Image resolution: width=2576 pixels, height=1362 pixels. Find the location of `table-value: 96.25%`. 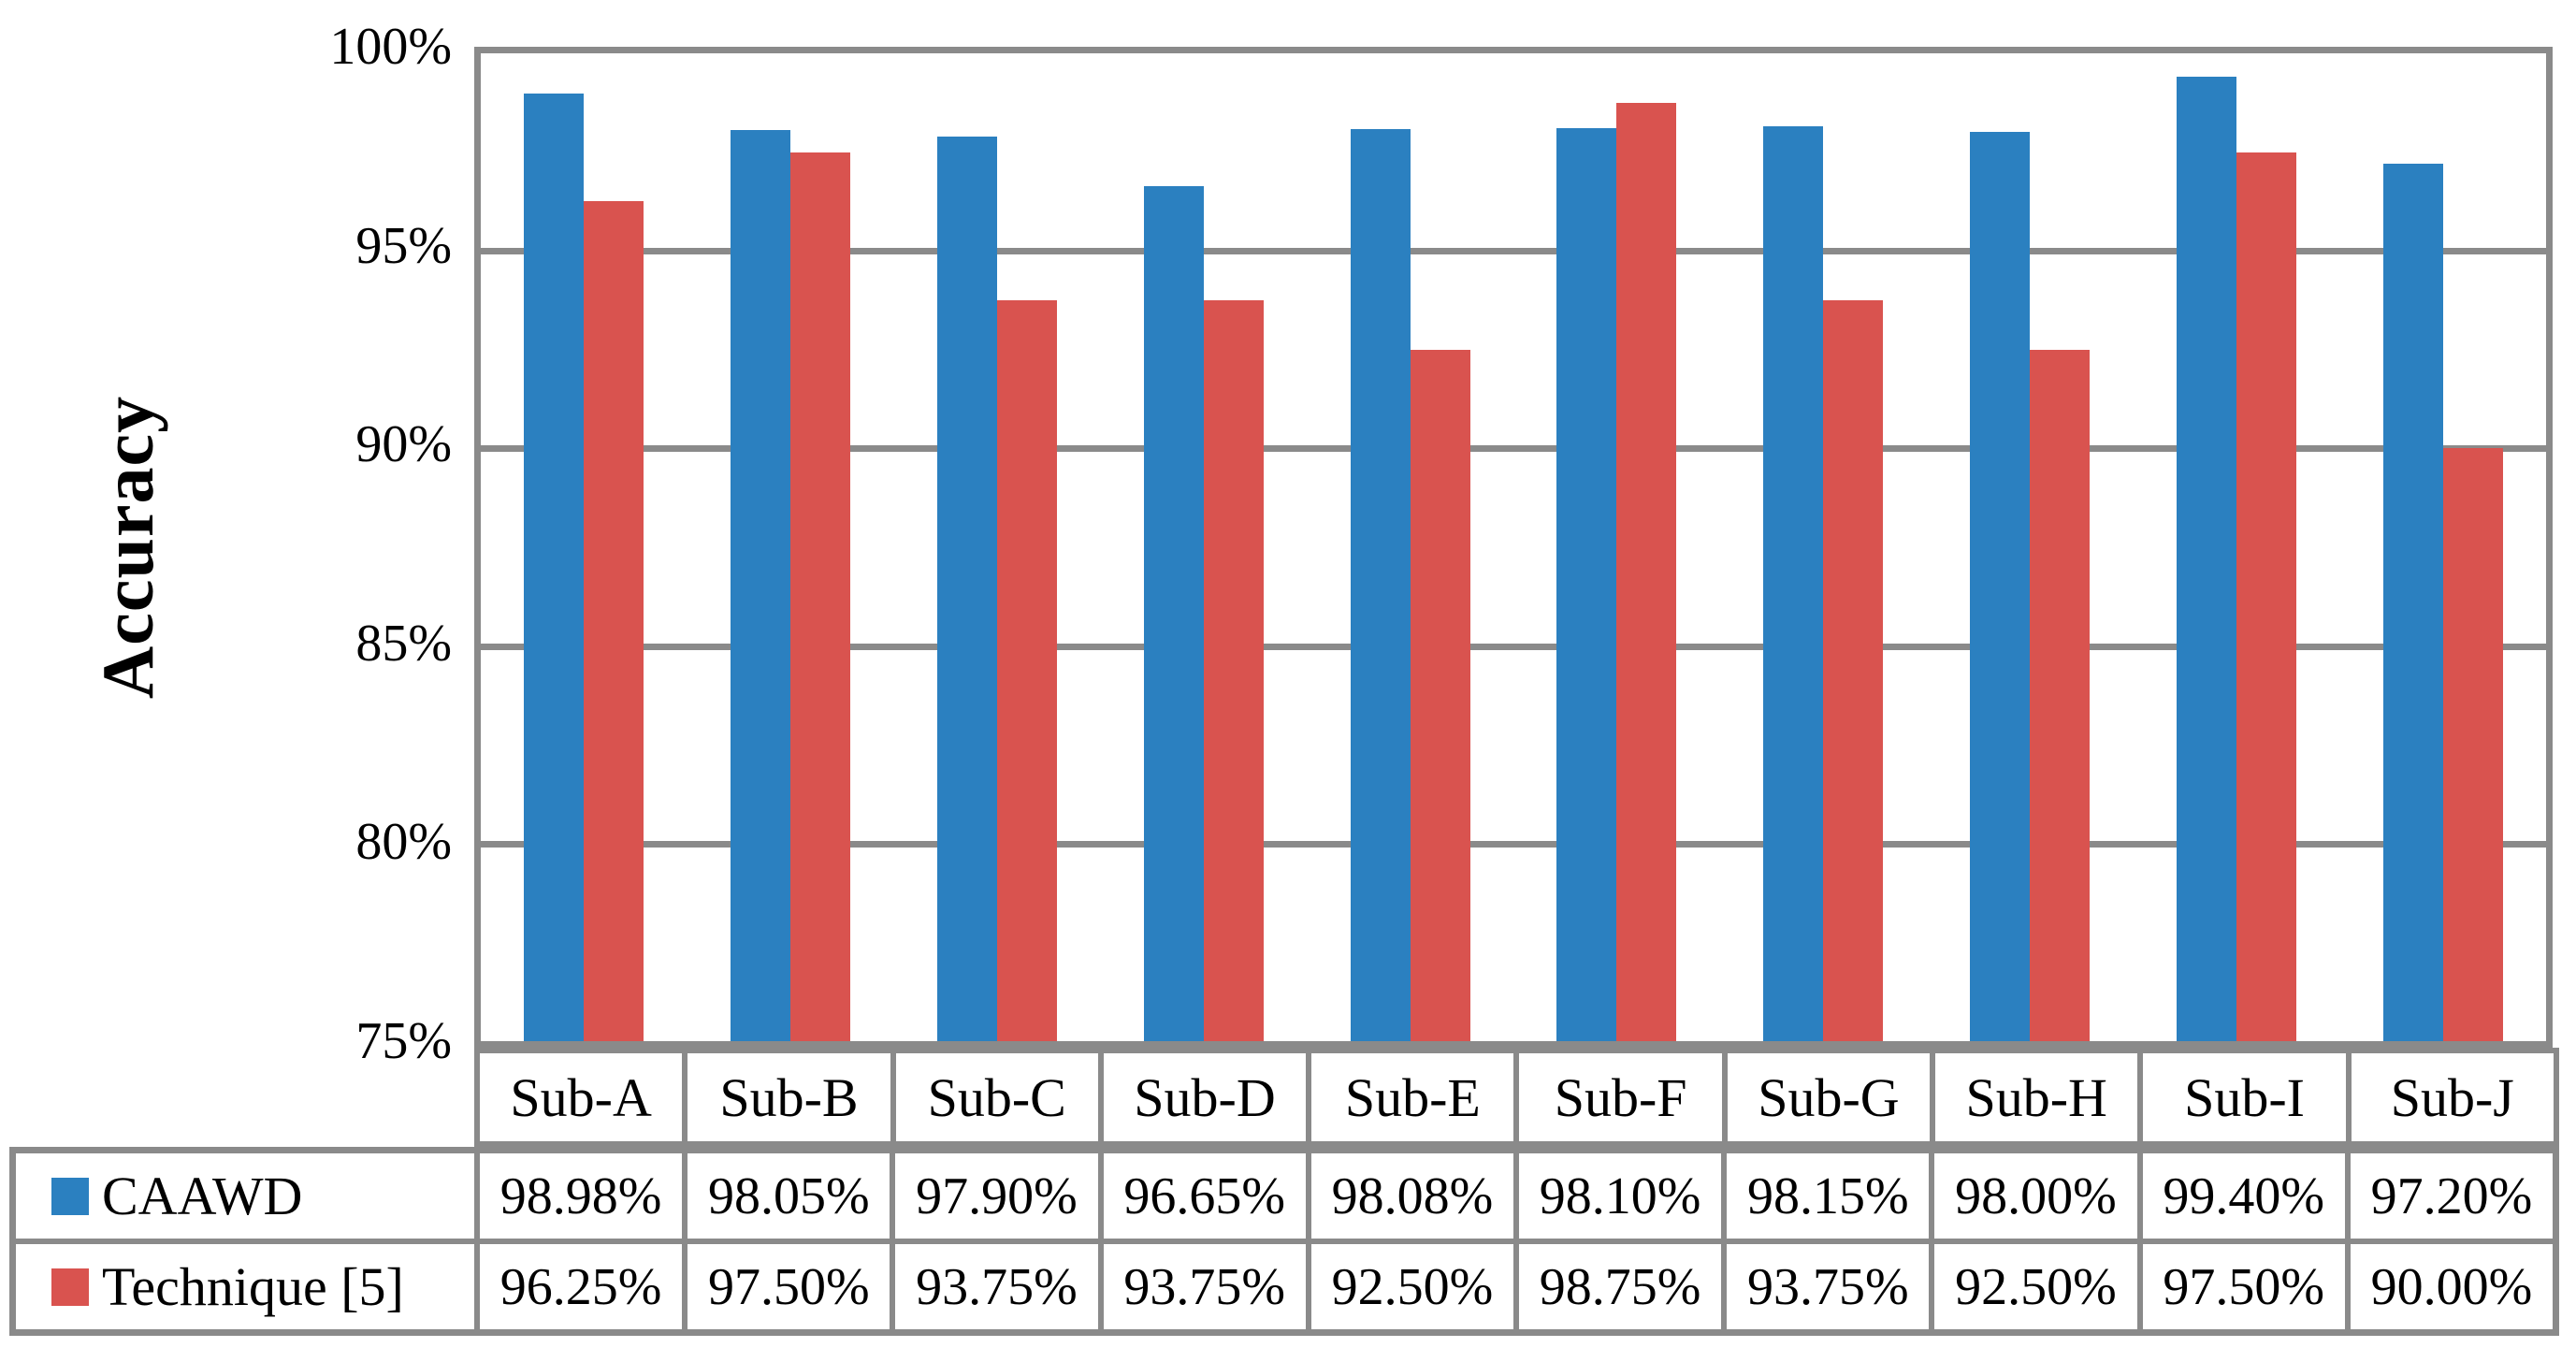

table-value: 96.25% is located at coordinates (581, 1286).